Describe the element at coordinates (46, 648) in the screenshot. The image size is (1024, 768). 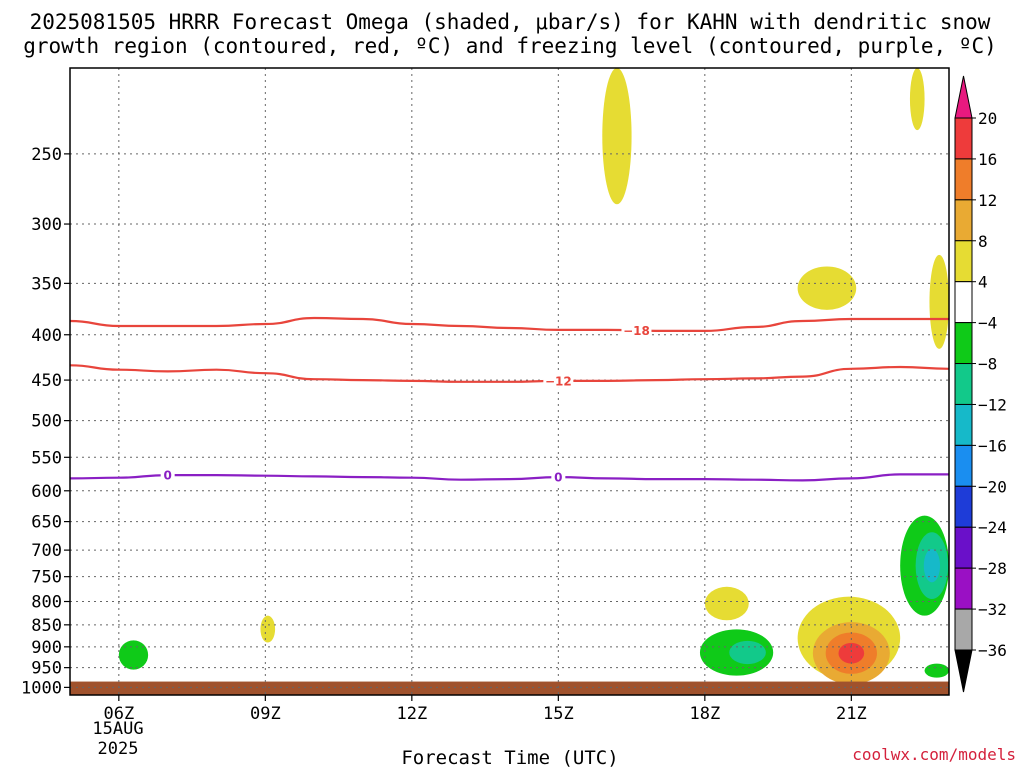
I see `y-tick-label: 900` at that location.